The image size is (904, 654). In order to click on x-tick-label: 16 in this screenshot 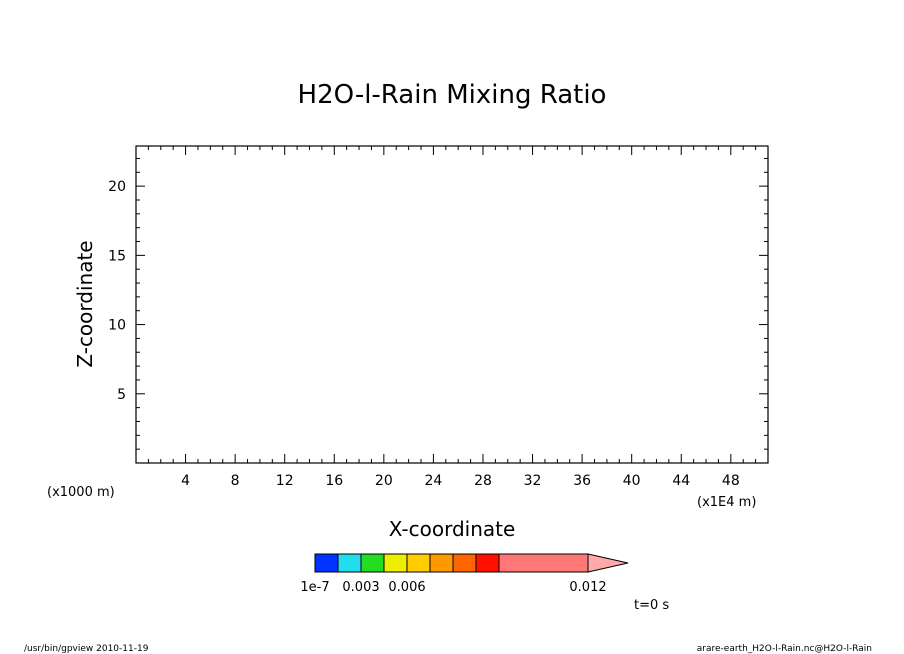, I will do `click(334, 481)`.